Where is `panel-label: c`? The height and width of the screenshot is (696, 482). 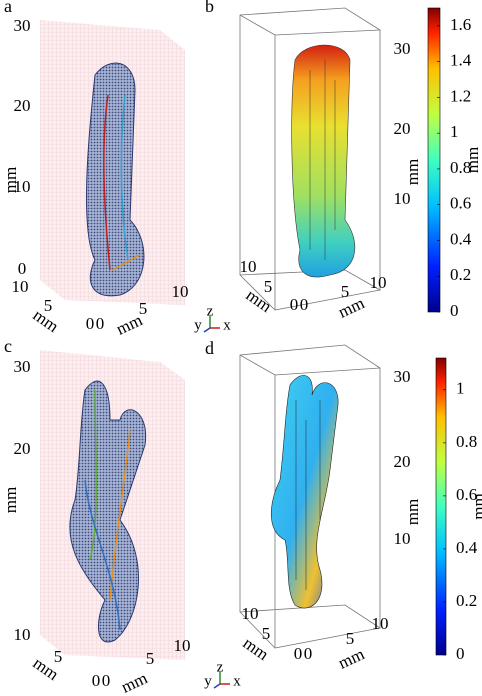
panel-label: c is located at coordinates (8, 346).